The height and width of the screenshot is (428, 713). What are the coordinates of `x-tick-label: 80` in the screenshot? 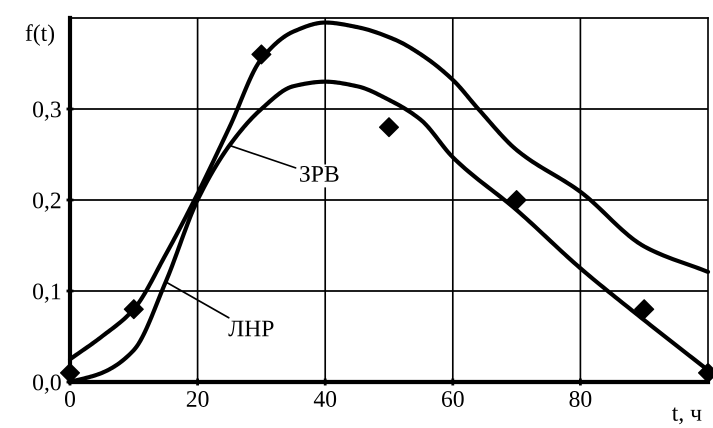 It's located at (580, 399).